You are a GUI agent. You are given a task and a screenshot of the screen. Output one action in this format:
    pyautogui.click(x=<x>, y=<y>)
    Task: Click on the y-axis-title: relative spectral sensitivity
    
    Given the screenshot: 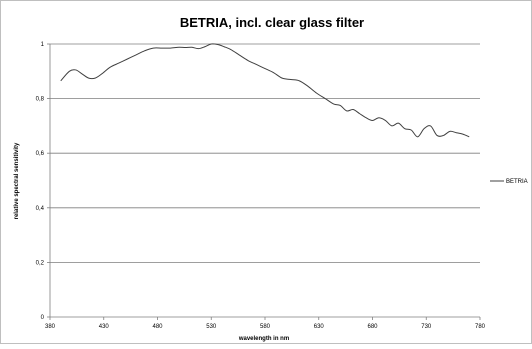 What is the action you would take?
    pyautogui.click(x=17, y=180)
    